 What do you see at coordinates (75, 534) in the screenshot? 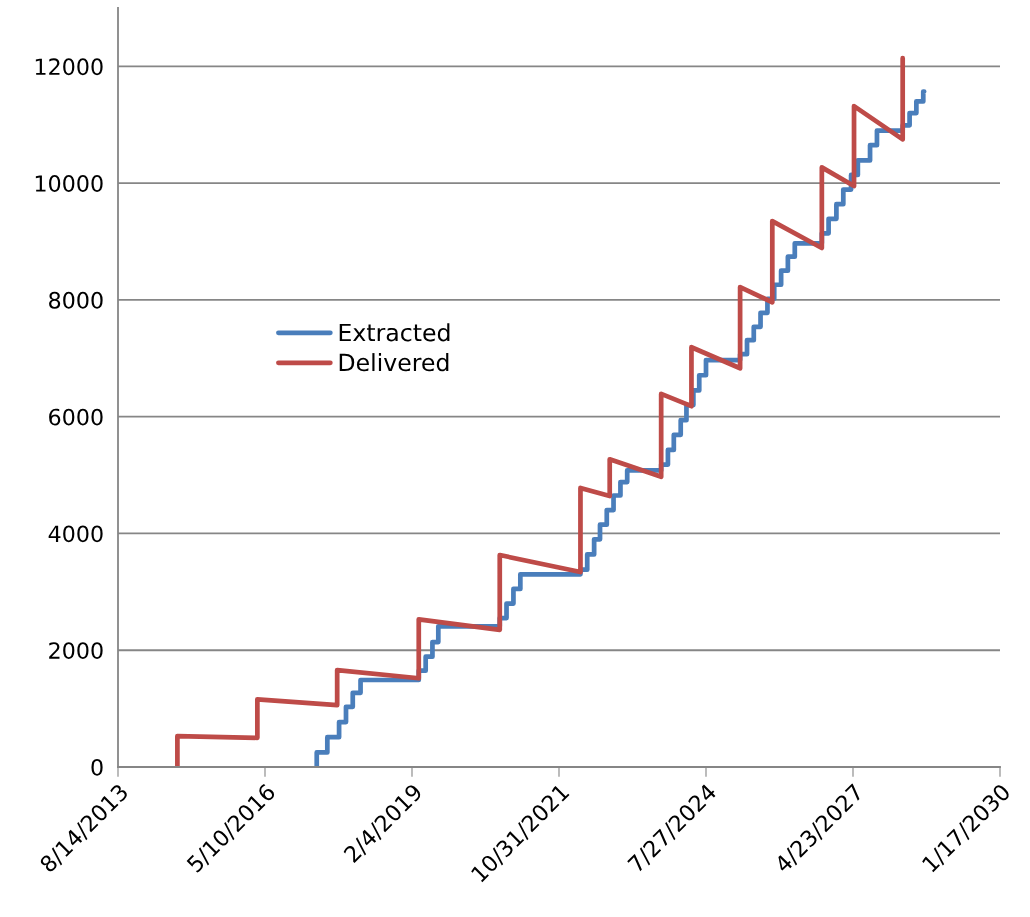
I see `y-tick-label: 4000` at bounding box center [75, 534].